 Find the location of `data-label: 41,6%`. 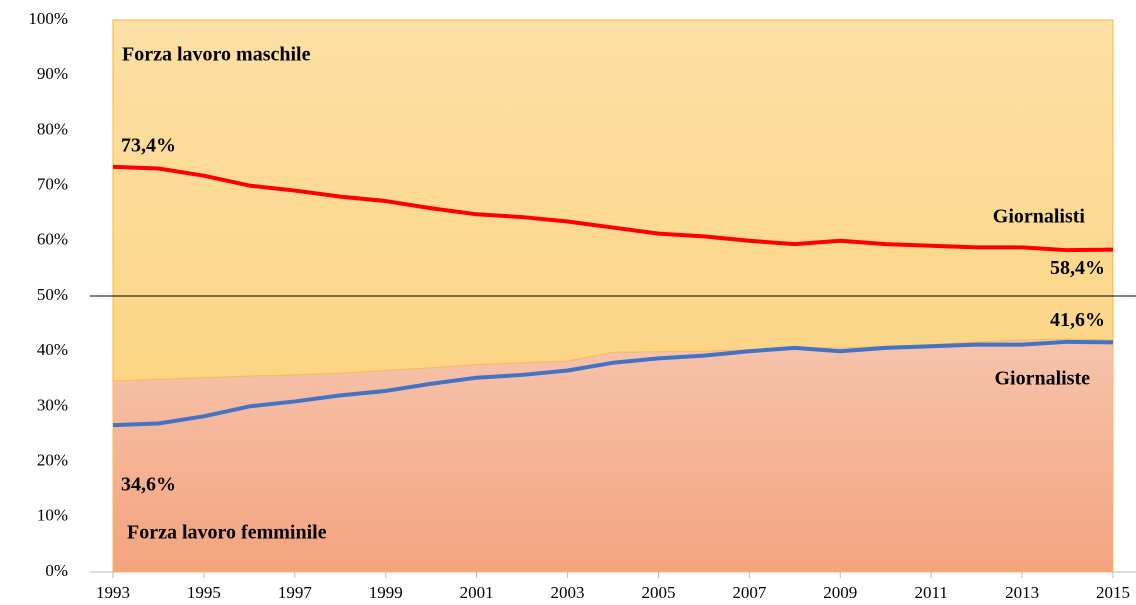

data-label: 41,6% is located at coordinates (1077, 320).